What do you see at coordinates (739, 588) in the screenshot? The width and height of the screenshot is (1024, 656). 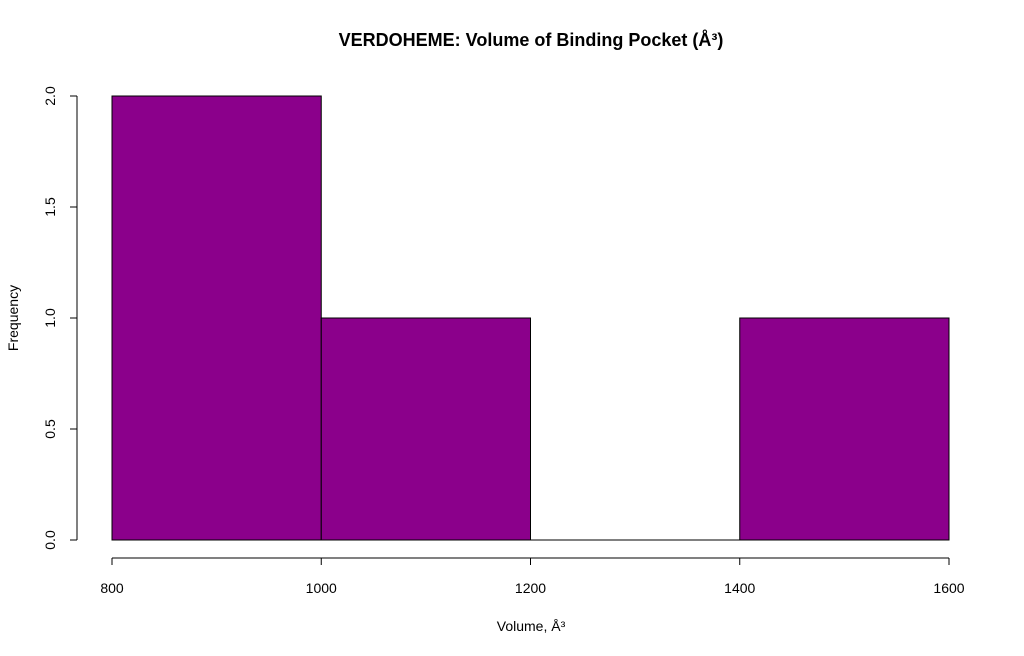 I see `x-tick-label: 1400` at bounding box center [739, 588].